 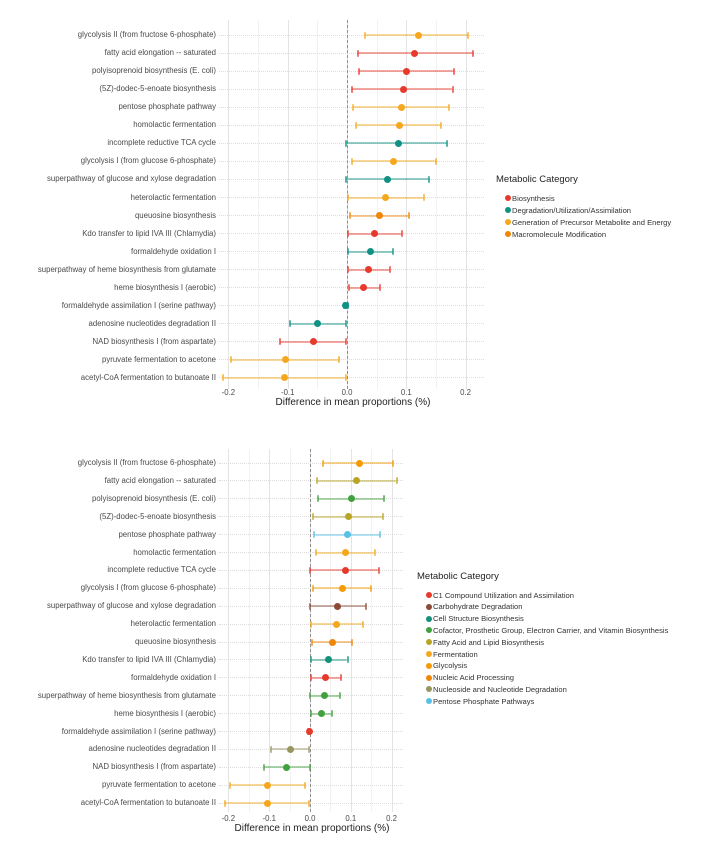 I want to click on legend-item-label: Fatty Acid and Lipid Biosynthesis, so click(x=489, y=642).